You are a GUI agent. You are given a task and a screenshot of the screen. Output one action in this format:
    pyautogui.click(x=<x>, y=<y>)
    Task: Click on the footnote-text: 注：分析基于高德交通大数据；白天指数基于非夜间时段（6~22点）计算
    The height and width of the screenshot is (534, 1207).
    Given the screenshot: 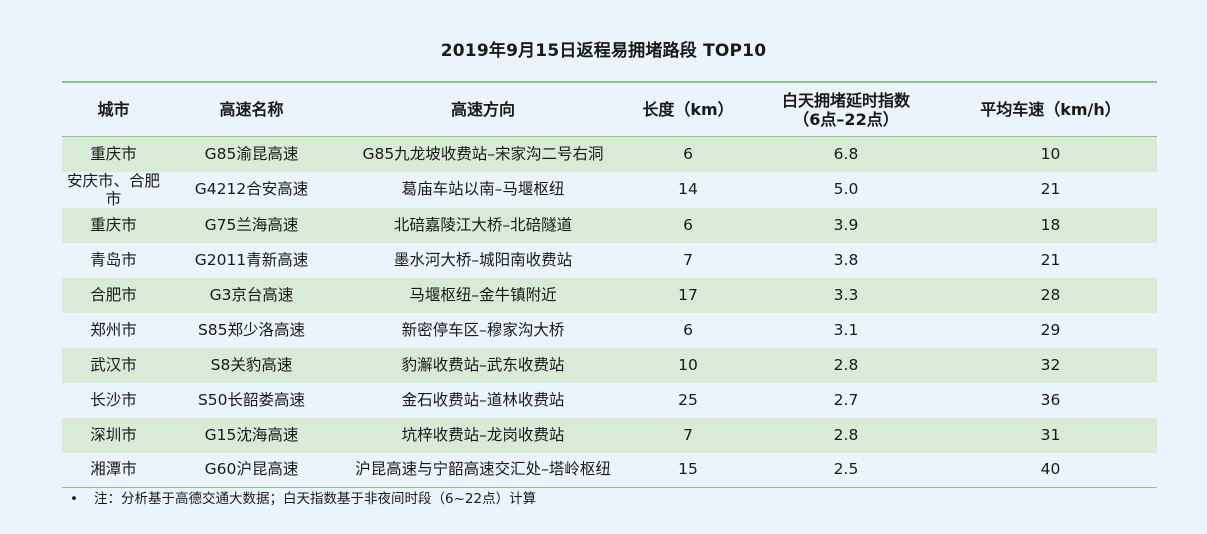 What is the action you would take?
    pyautogui.click(x=315, y=499)
    